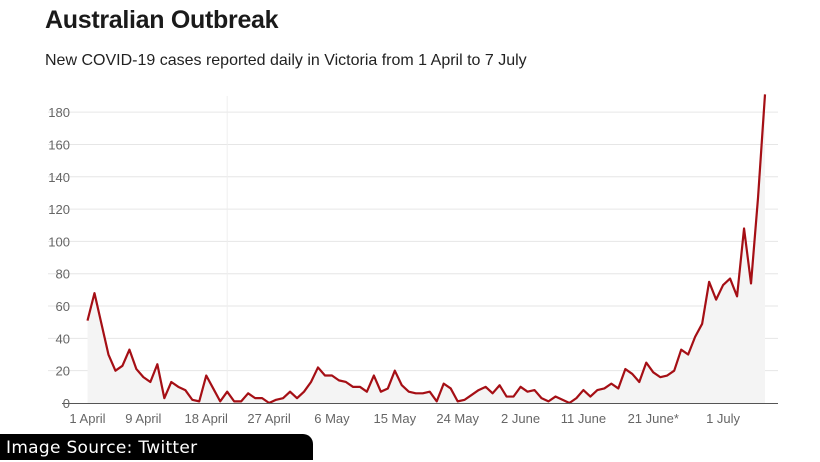 The image size is (820, 462). I want to click on y-tick-label: 60, so click(63, 306).